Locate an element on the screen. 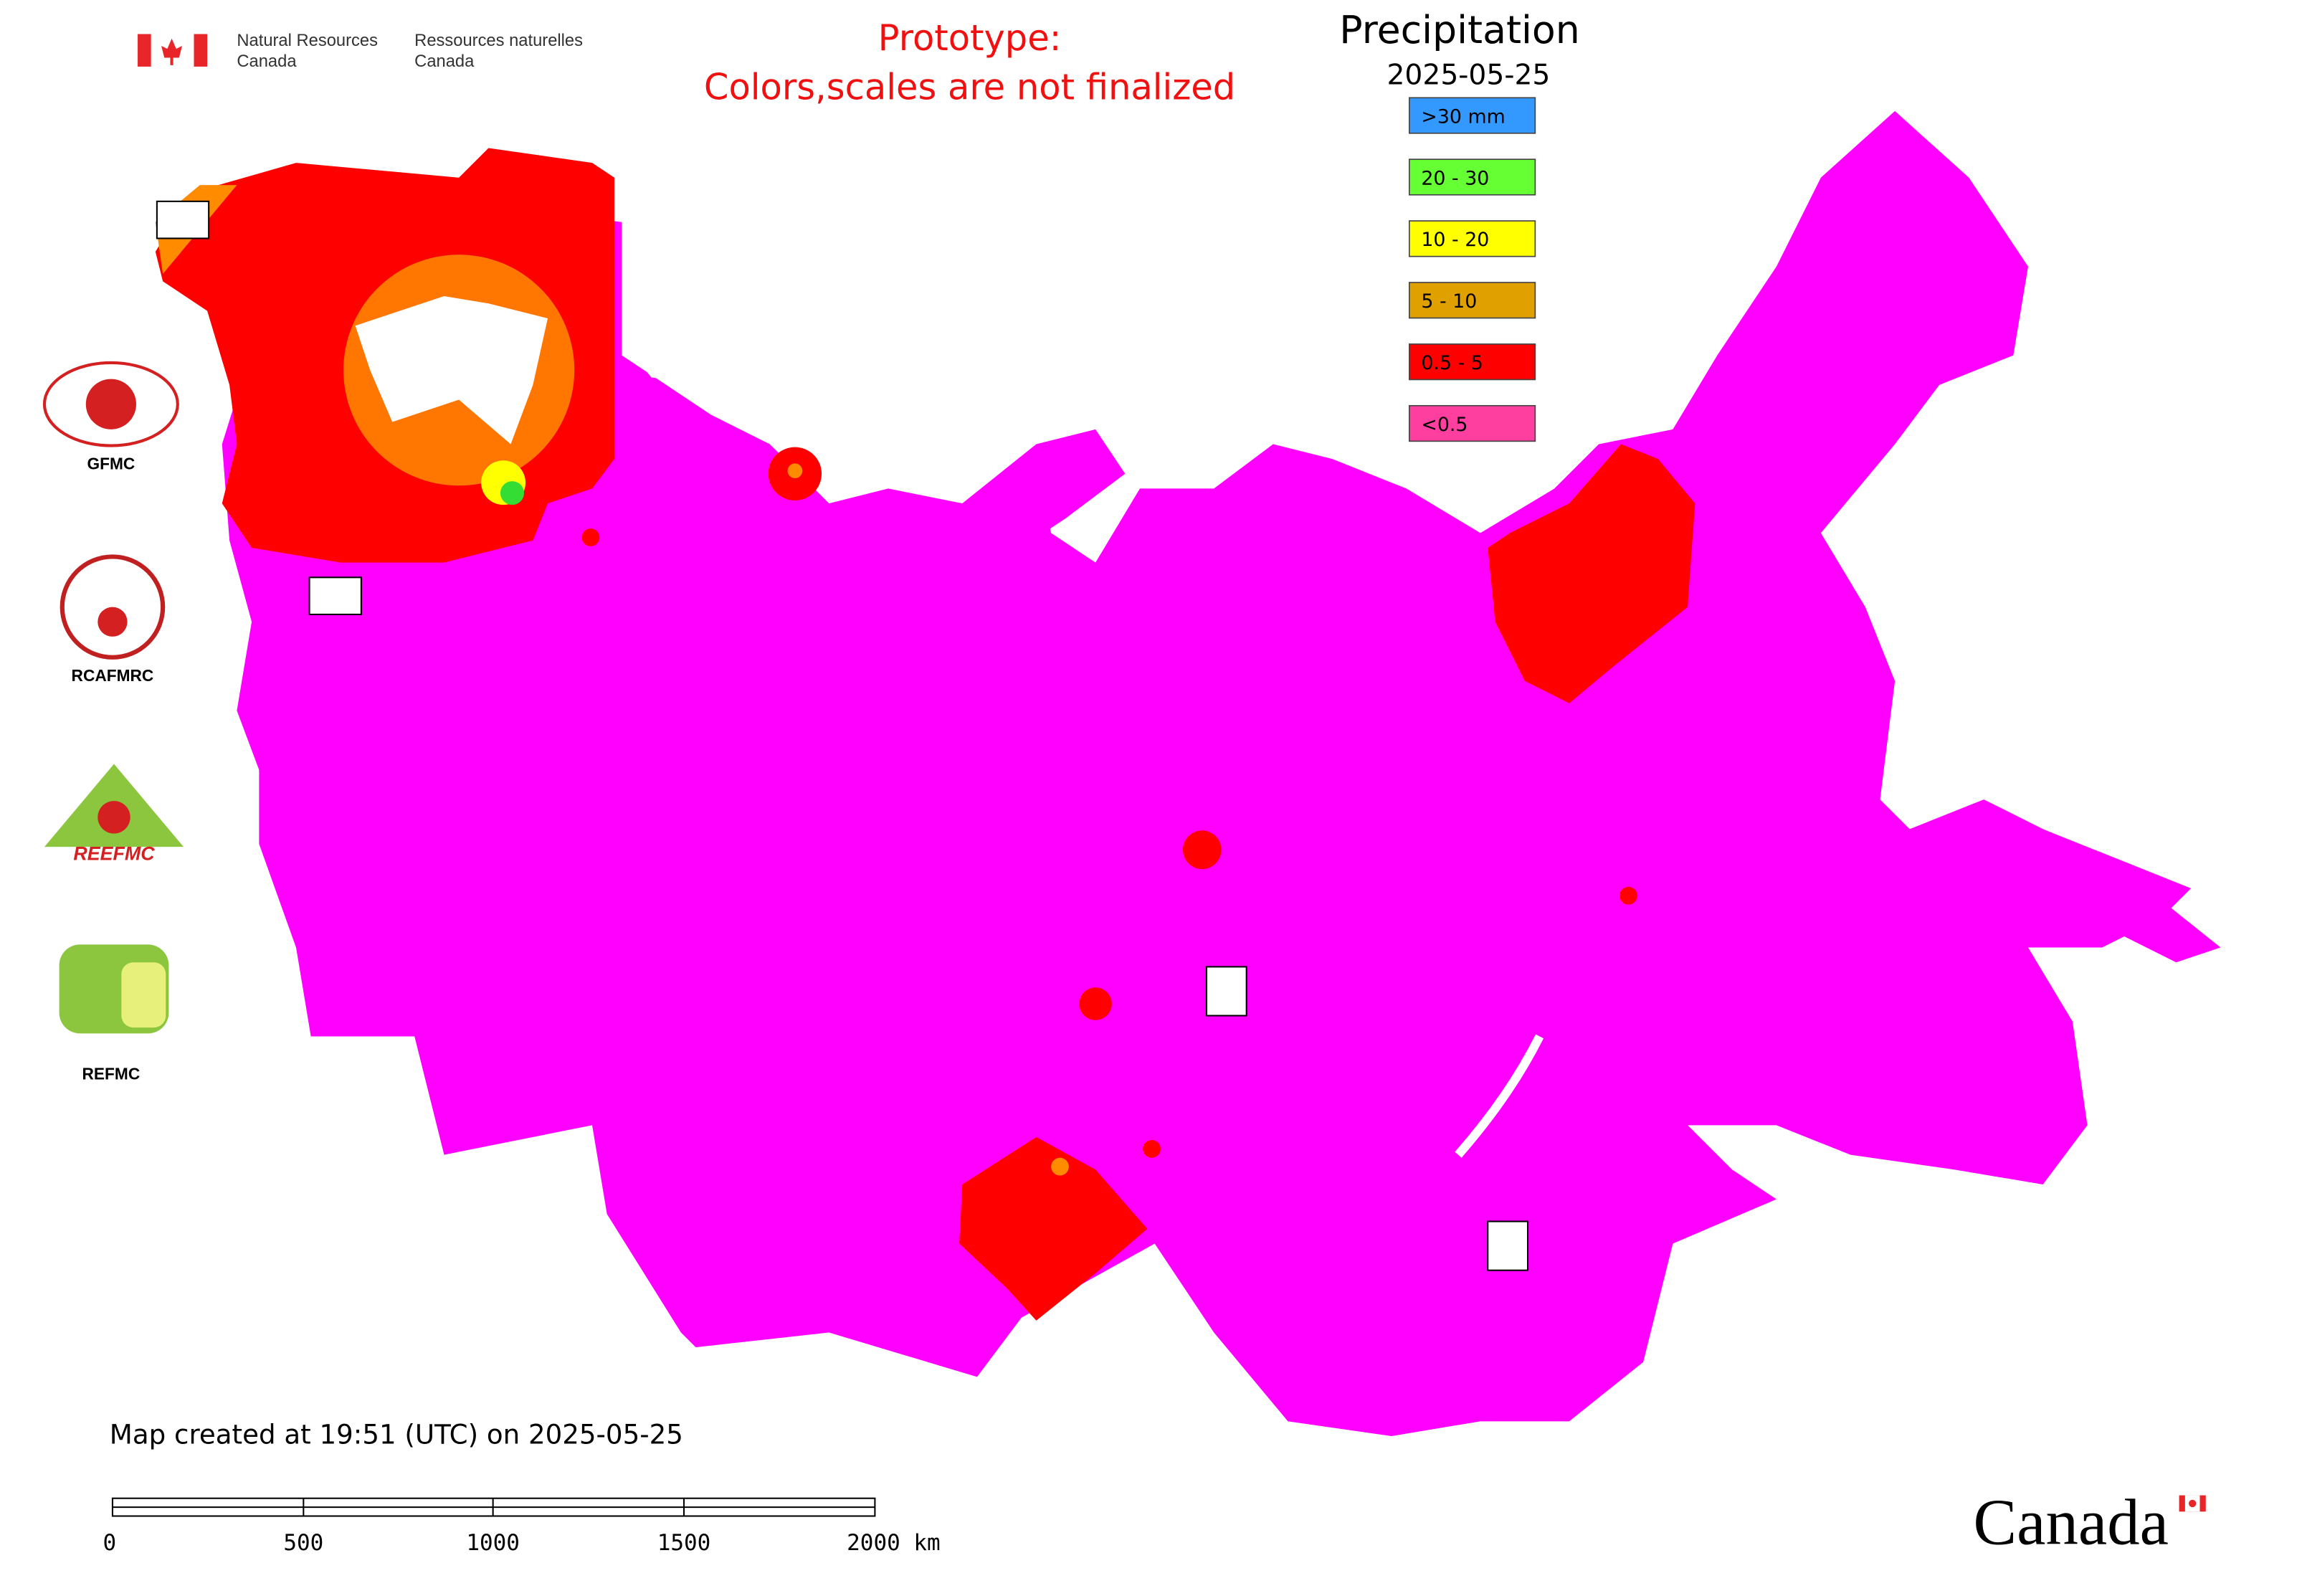  logo-text: REEFMC is located at coordinates (114, 854).